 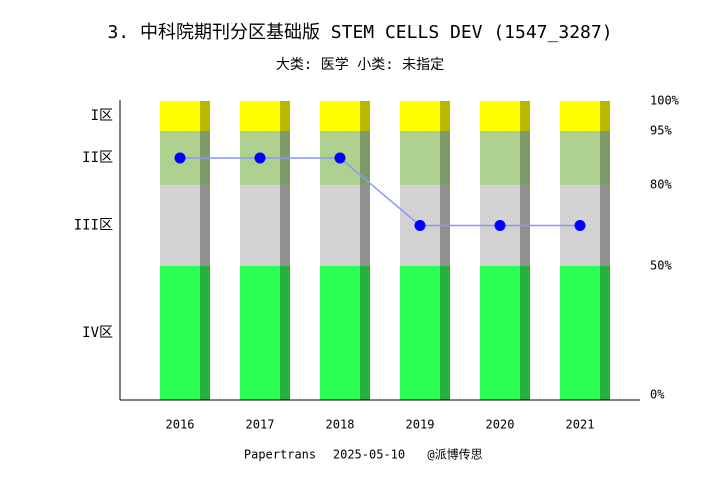 I want to click on x-tick-label: 2019, so click(x=420, y=425).